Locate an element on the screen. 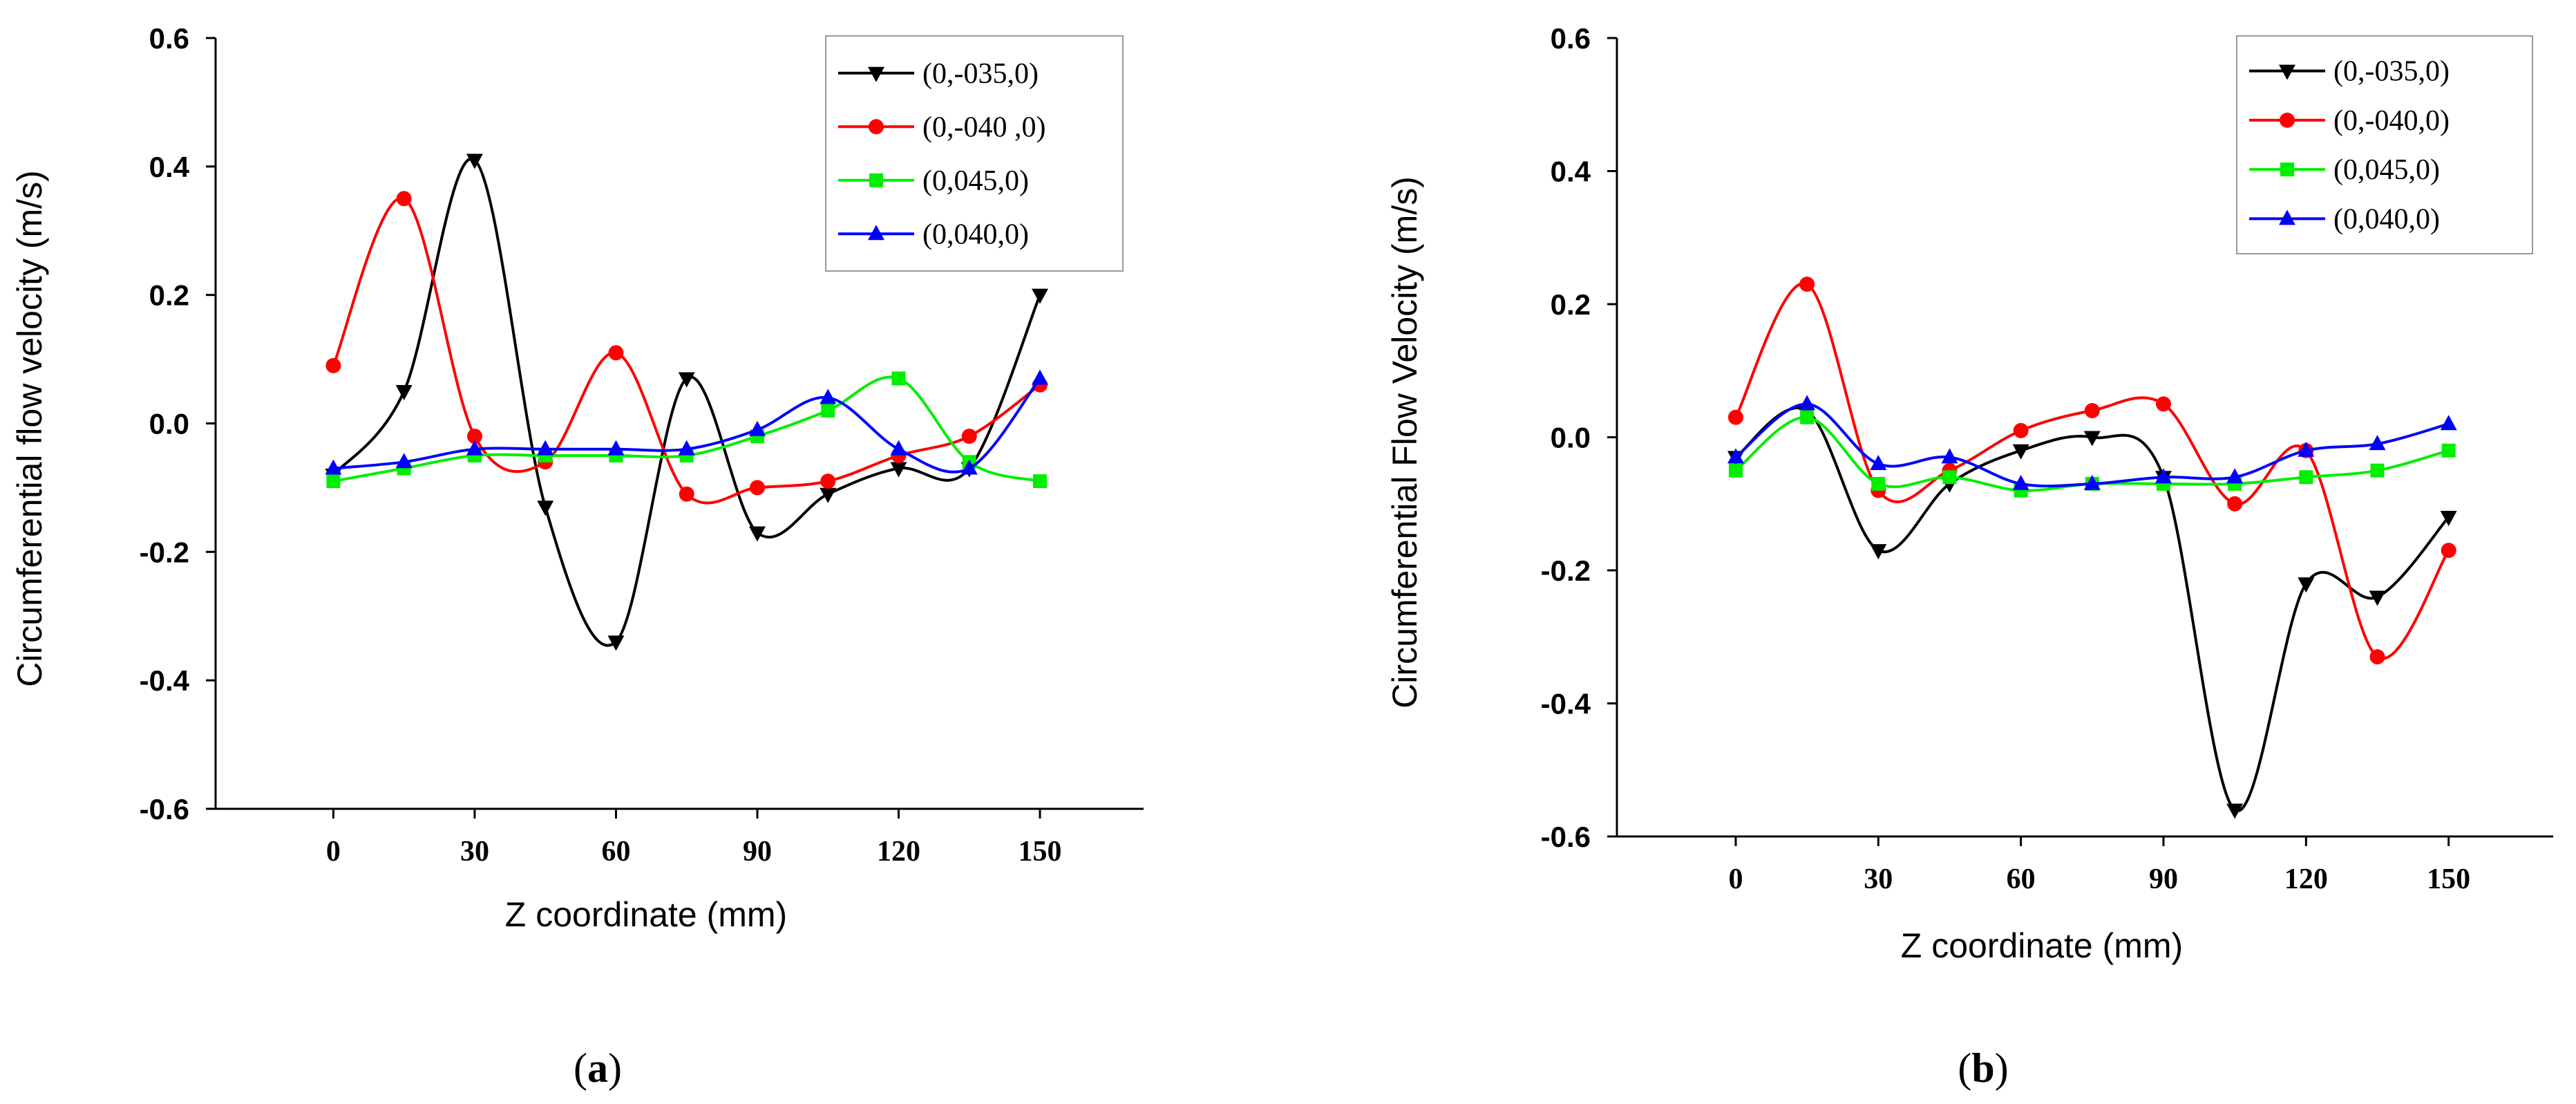 The height and width of the screenshot is (1104, 2576). panel-label: (a) is located at coordinates (598, 1068).